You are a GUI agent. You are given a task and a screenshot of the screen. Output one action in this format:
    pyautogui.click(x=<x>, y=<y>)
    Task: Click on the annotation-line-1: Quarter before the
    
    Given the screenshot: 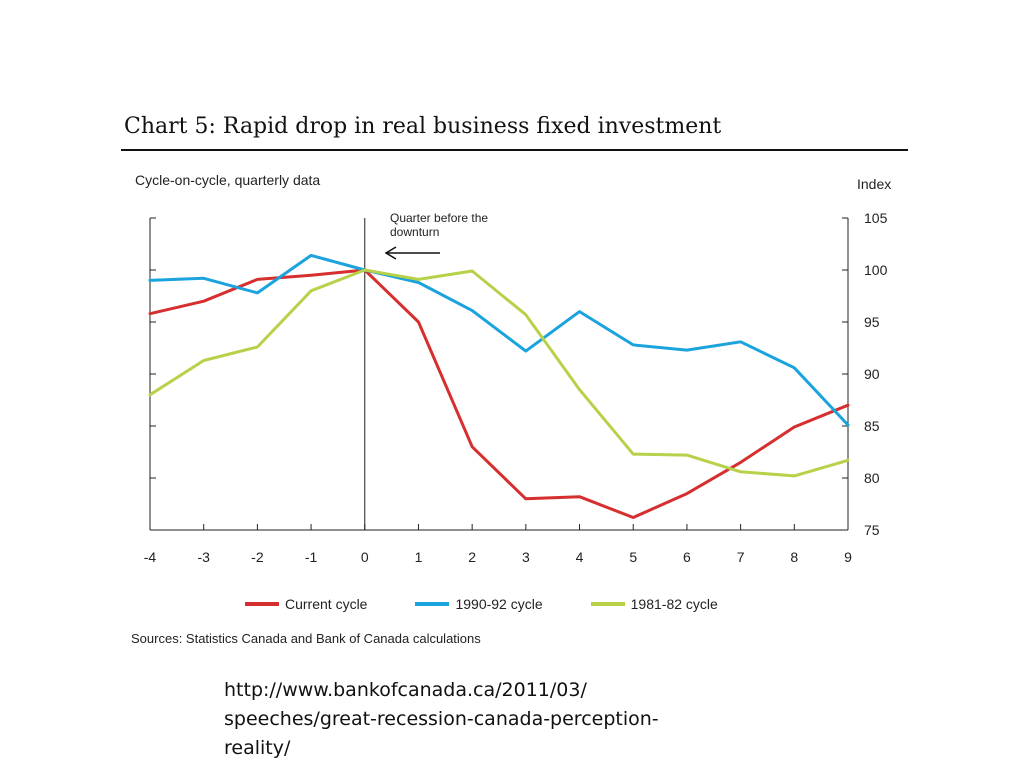 What is the action you would take?
    pyautogui.click(x=439, y=218)
    